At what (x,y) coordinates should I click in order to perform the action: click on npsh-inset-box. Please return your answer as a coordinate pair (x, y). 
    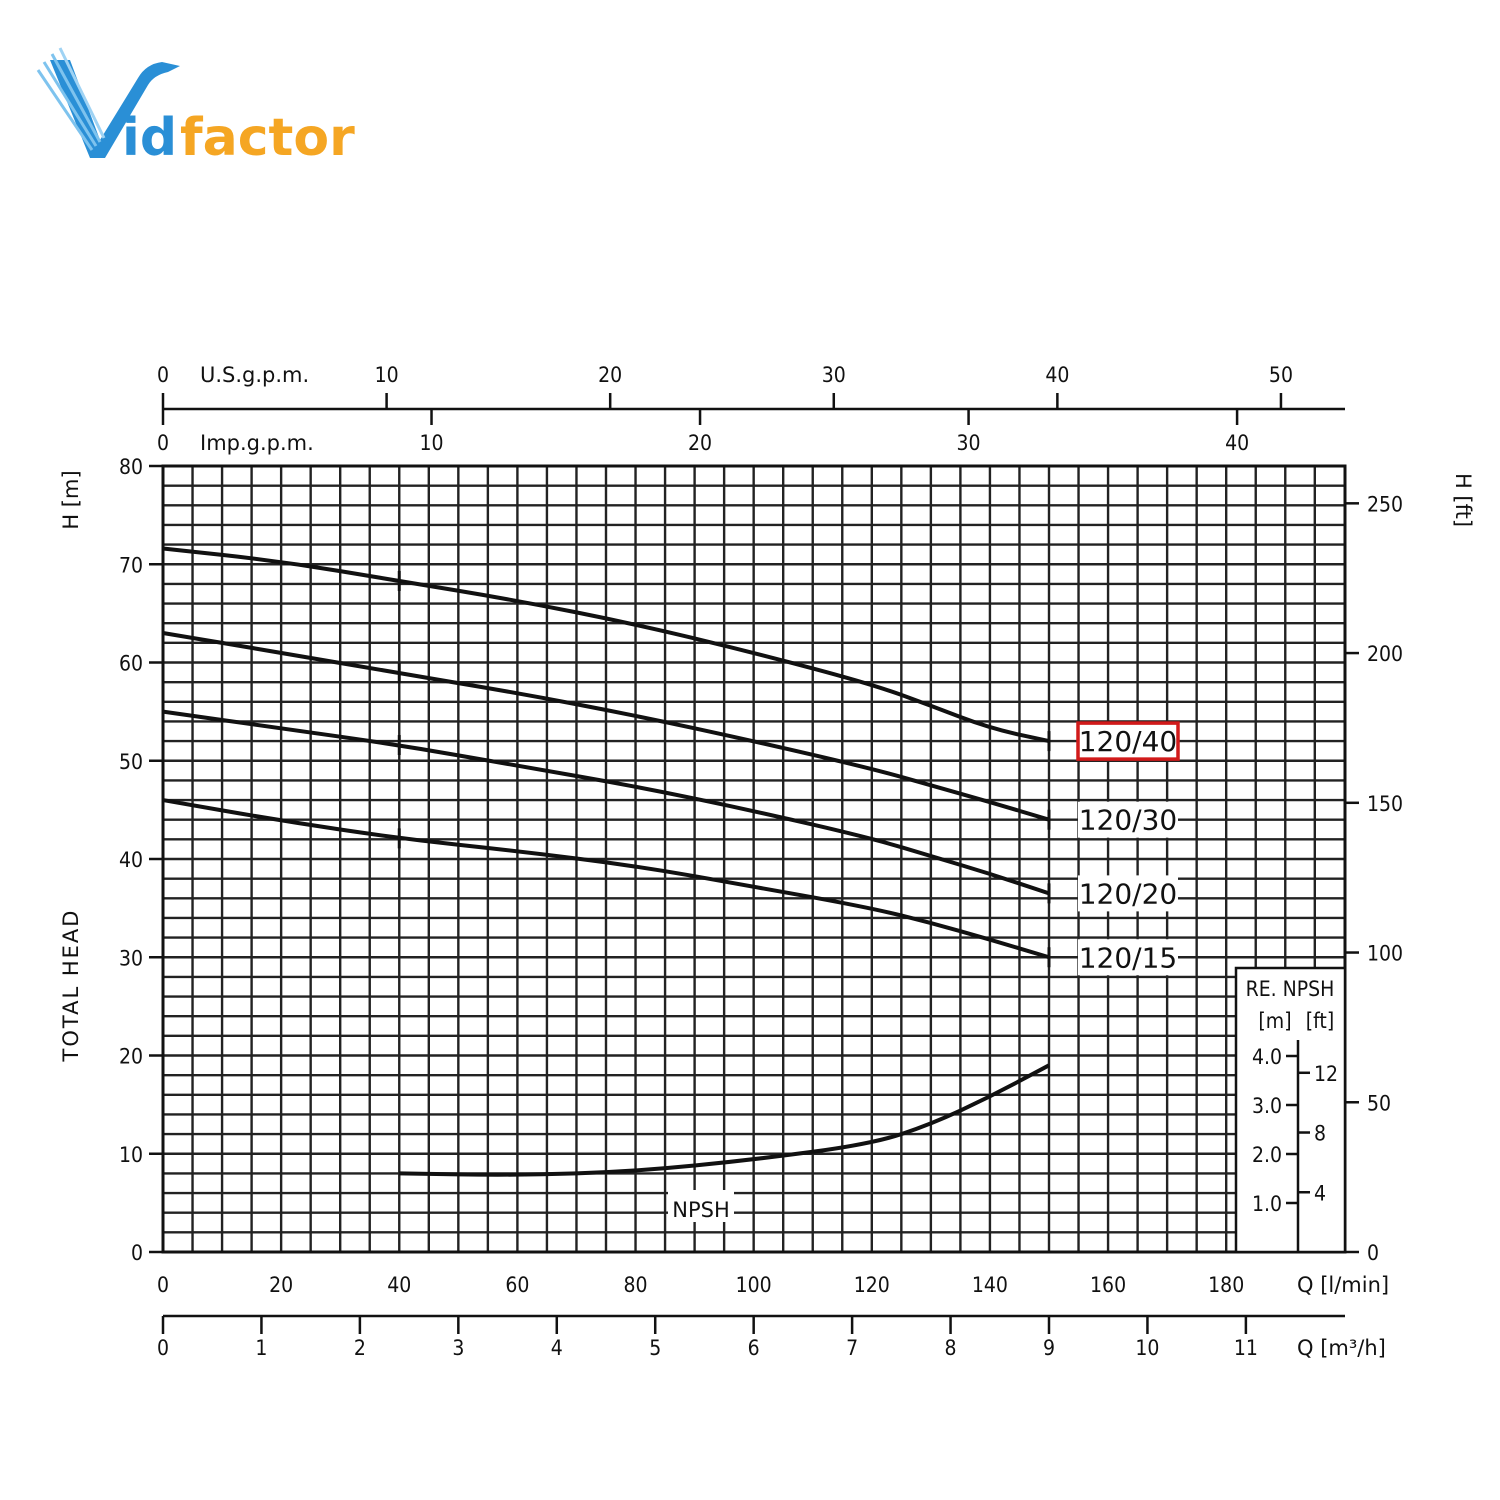
    Looking at the image, I should click on (1290, 1110).